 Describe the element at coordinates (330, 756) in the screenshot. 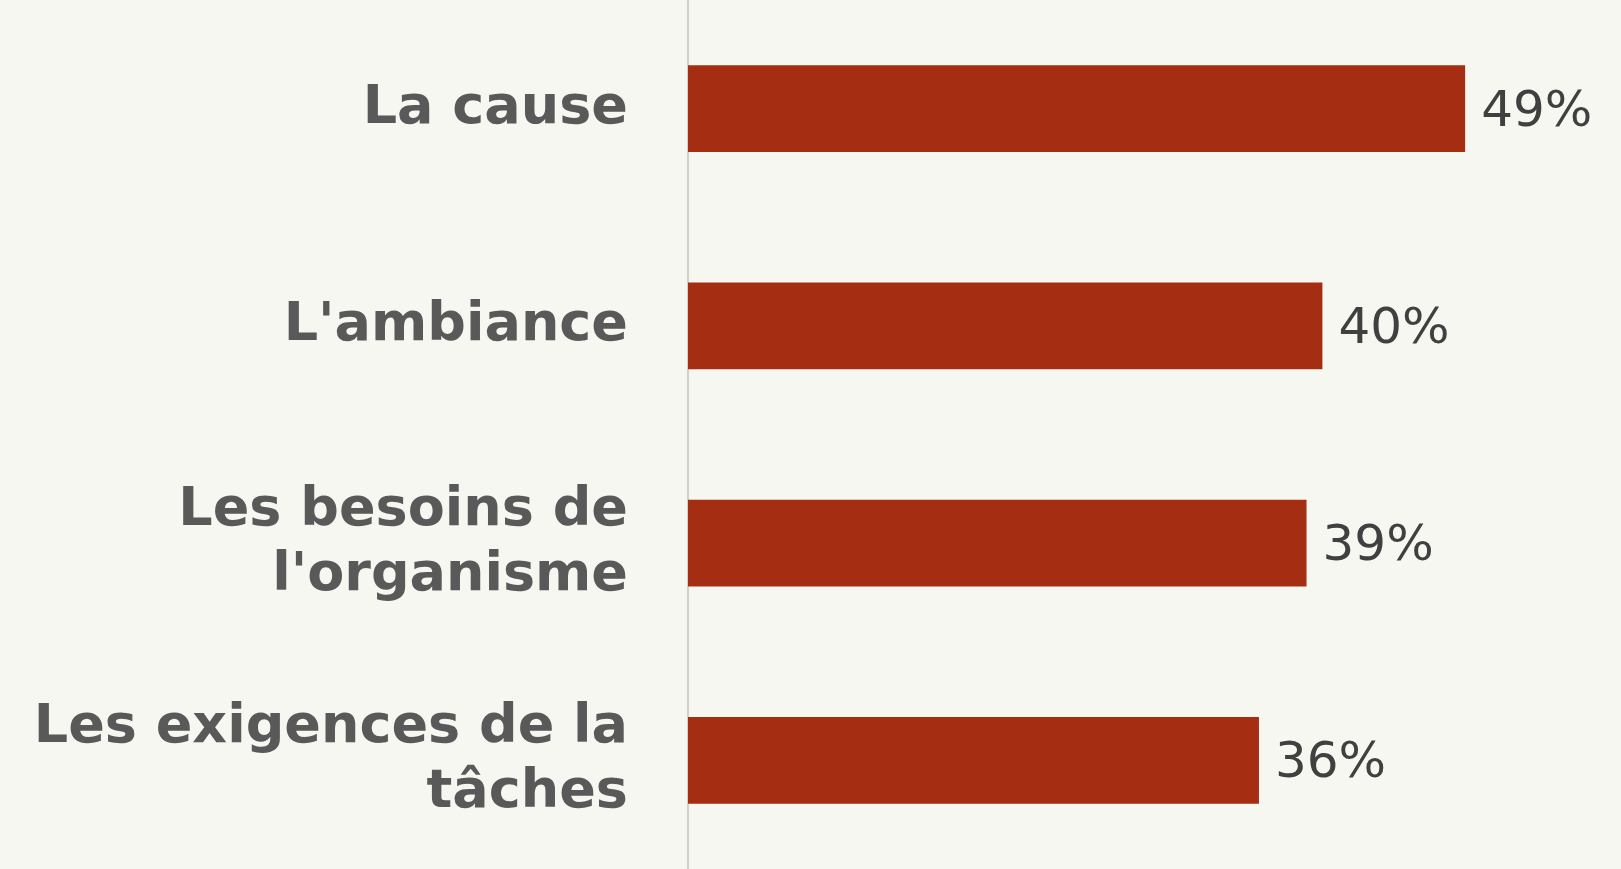

I see `y-tick-label: Les exigences de la tâches` at that location.